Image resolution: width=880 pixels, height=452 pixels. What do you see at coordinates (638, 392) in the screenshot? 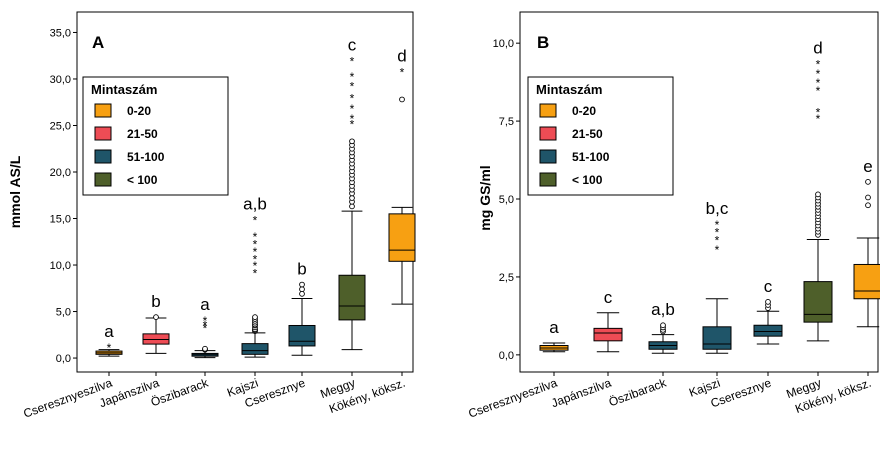
I see `x-category-label: Öszibarack` at bounding box center [638, 392].